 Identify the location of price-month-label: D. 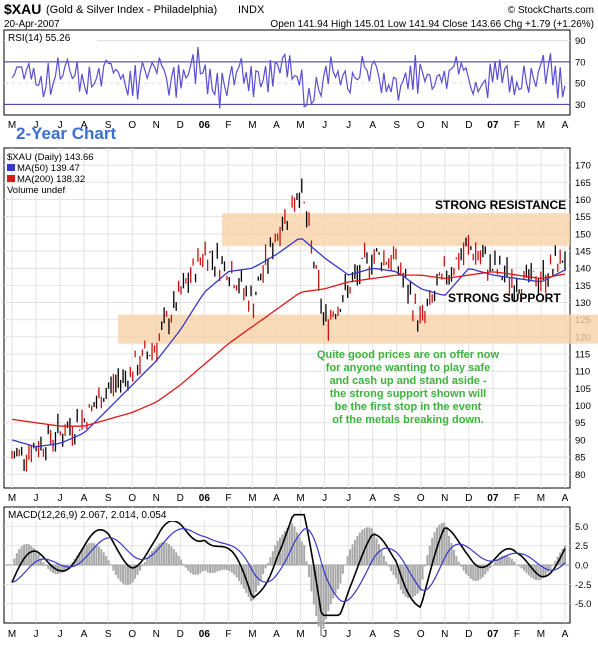
(180, 498).